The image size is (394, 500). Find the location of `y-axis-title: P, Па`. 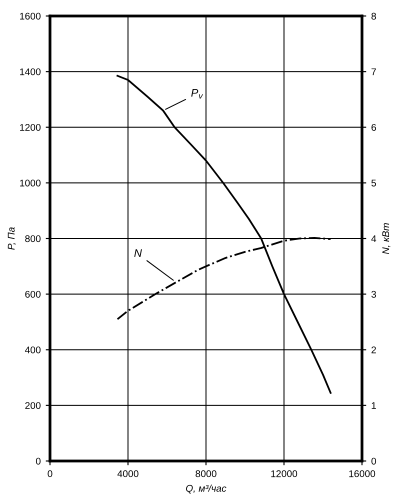

y-axis-title: P, Па is located at coordinates (12, 238).